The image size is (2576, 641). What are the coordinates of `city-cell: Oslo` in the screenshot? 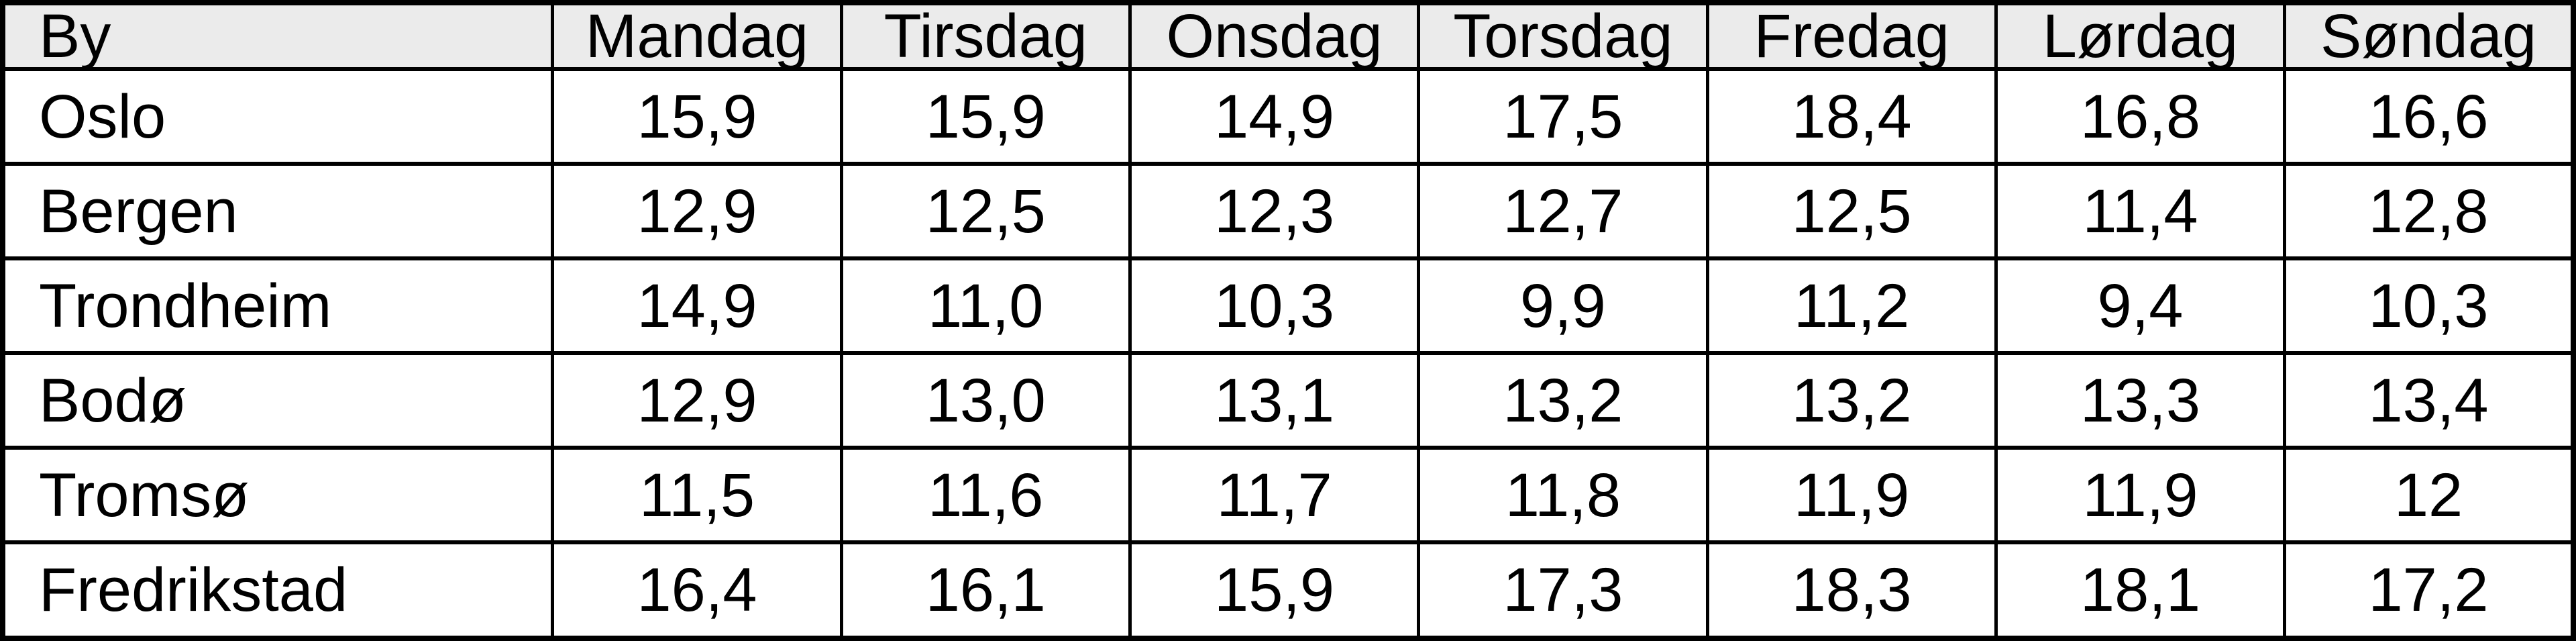 It's located at (278, 116).